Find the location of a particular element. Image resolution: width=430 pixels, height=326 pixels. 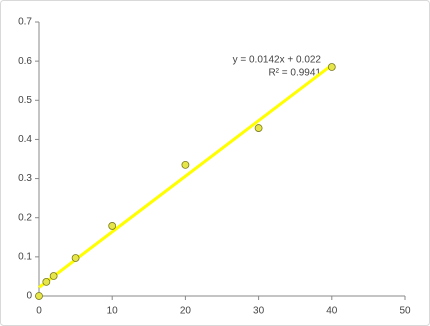

trendline-r2: R² = 0.9941 is located at coordinates (294, 73).